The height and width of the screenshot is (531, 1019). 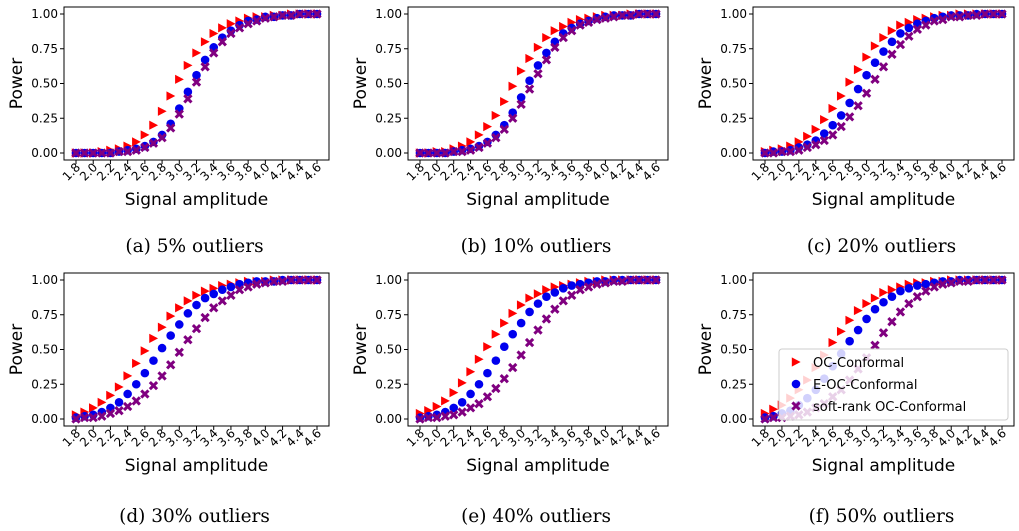 What do you see at coordinates (733, 419) in the screenshot?
I see `y-tick-label: 0.00` at bounding box center [733, 419].